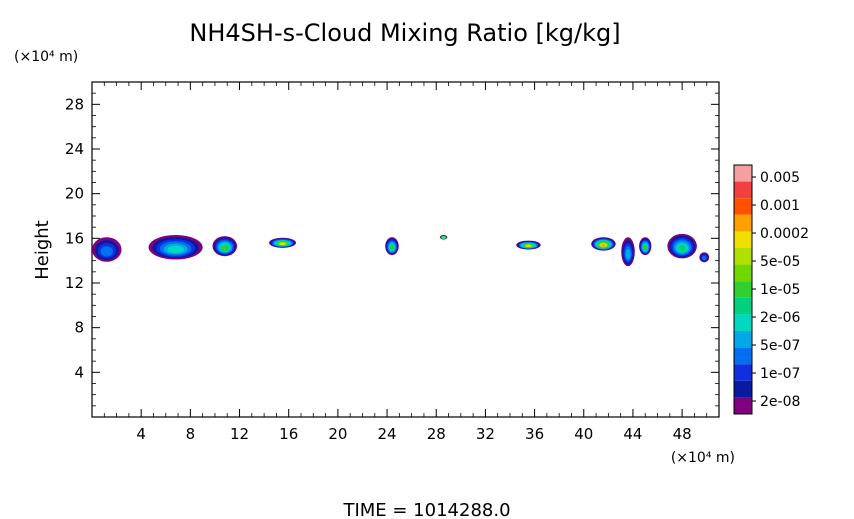  I want to click on colorbar-label: 1e-05, so click(780, 290).